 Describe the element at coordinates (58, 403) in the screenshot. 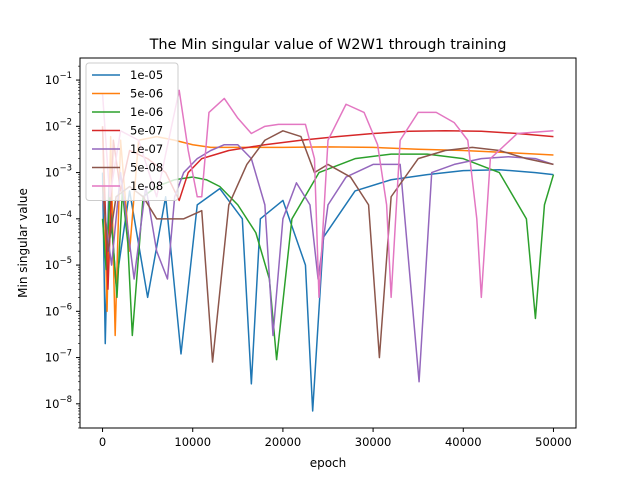

I see `y-tick-label: 10⁻⁸` at that location.